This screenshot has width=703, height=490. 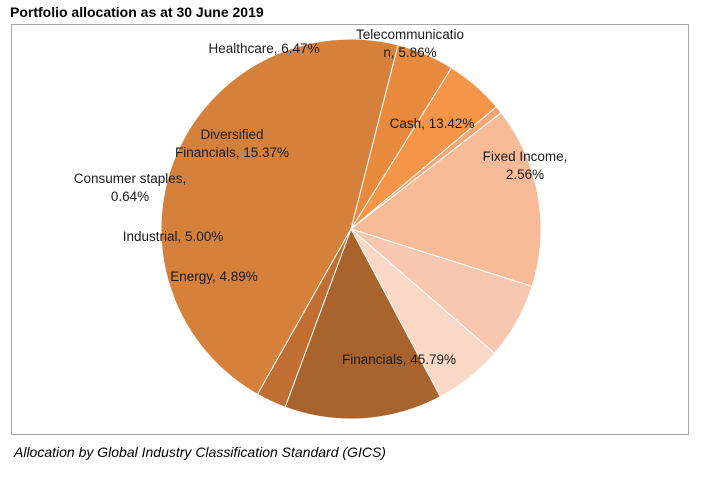 What do you see at coordinates (410, 43) in the screenshot?
I see `slice-label: Telecommunicatio n, 5.86%` at bounding box center [410, 43].